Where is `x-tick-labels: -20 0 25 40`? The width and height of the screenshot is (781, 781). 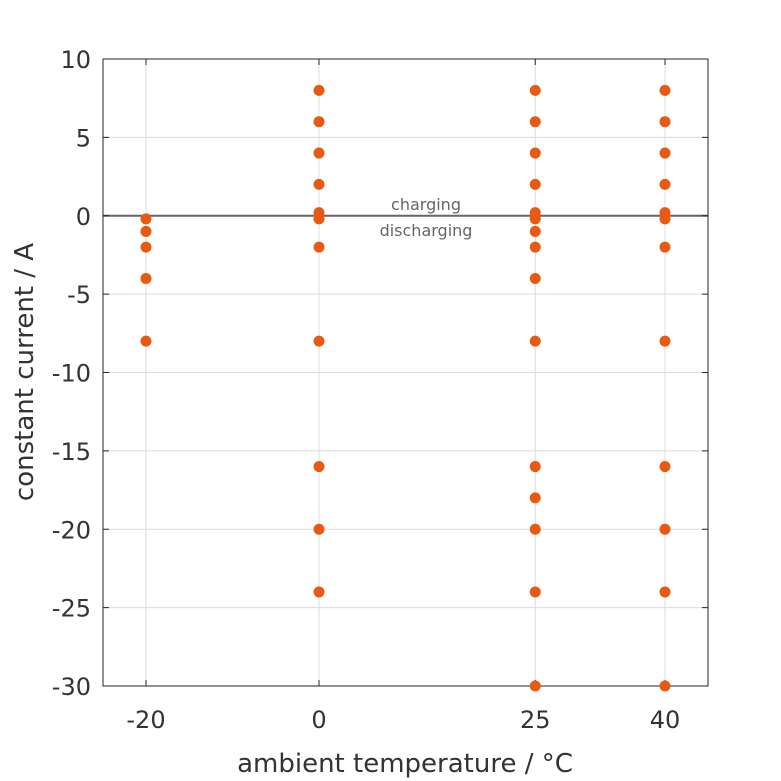
x-tick-labels: -20 0 25 40 is located at coordinates (403, 720).